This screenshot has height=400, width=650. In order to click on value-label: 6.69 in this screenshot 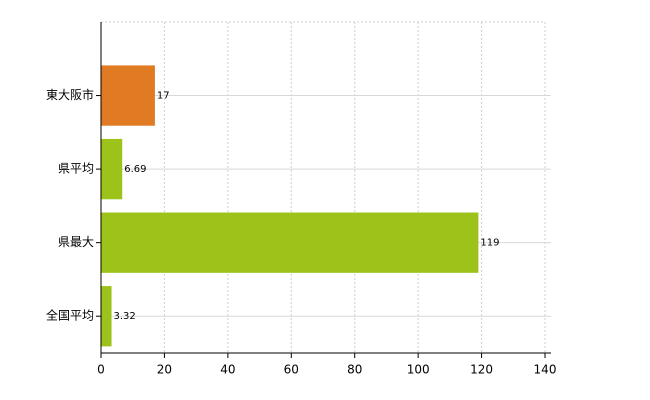, I will do `click(135, 169)`.